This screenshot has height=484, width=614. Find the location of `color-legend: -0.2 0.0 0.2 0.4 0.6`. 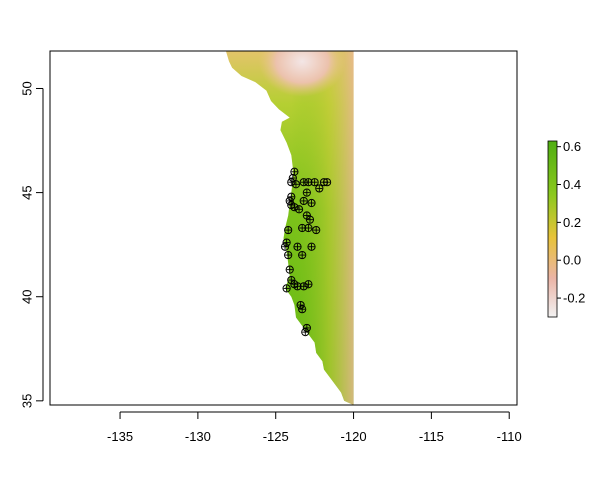

color-legend: -0.2 0.0 0.2 0.4 0.6 is located at coordinates (566, 228).